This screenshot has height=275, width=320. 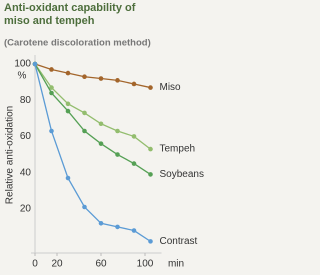 What do you see at coordinates (57, 264) in the screenshot?
I see `x-tick-label: 20` at bounding box center [57, 264].